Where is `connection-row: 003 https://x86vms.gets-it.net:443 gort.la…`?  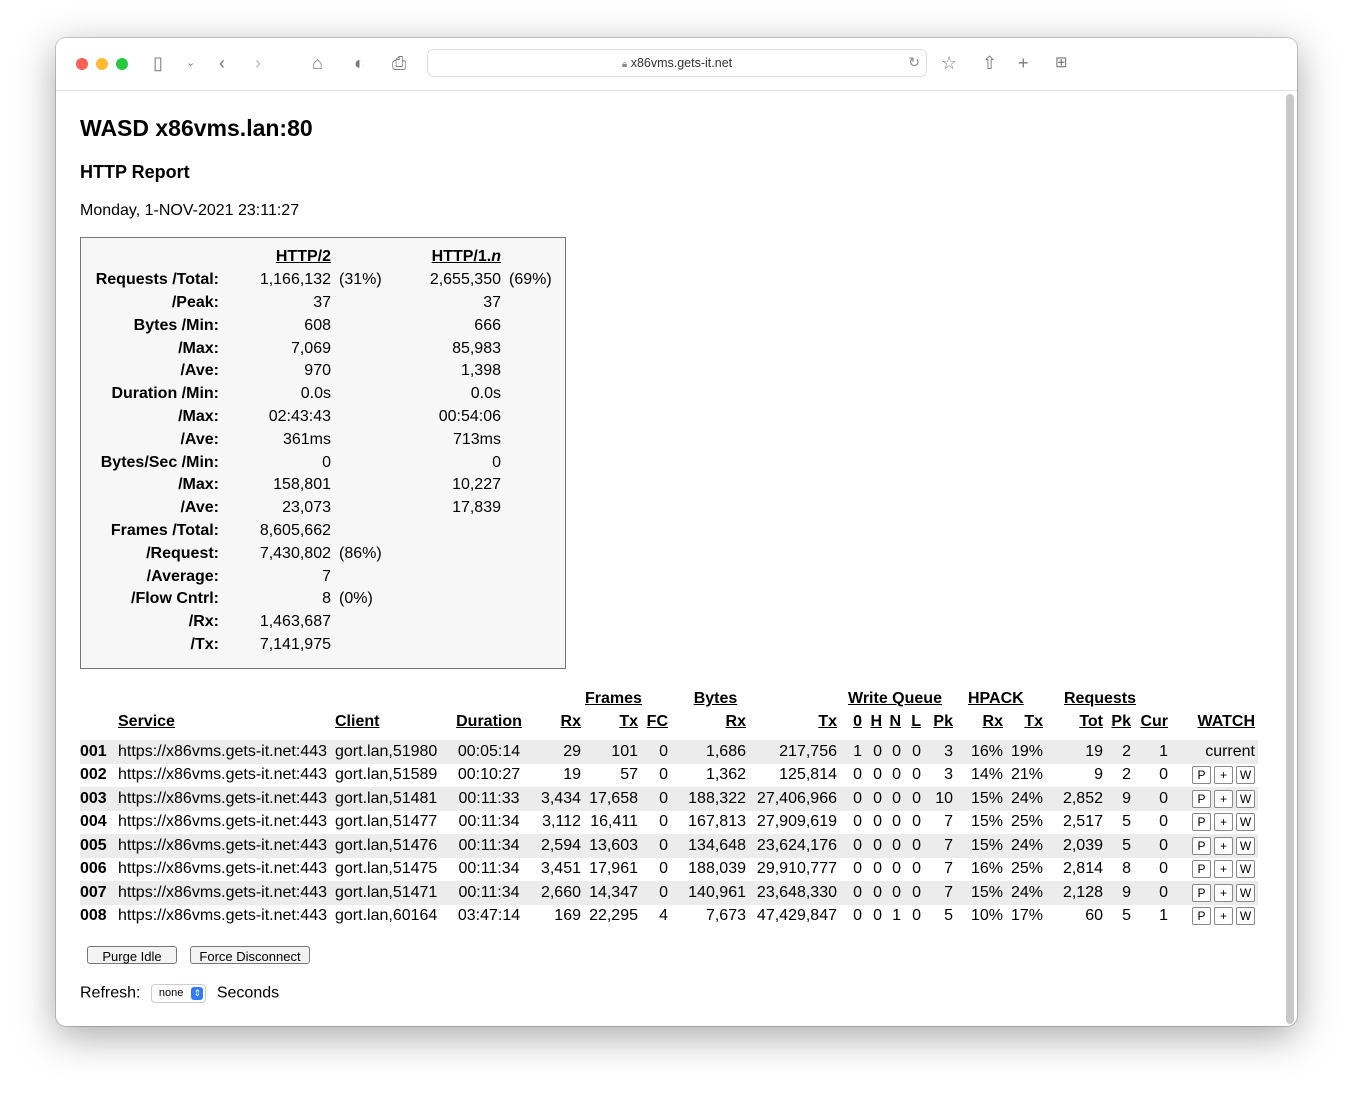
connection-row: 003 https://x86vms.gets-it.net:443 gort.la… is located at coordinates (669, 799).